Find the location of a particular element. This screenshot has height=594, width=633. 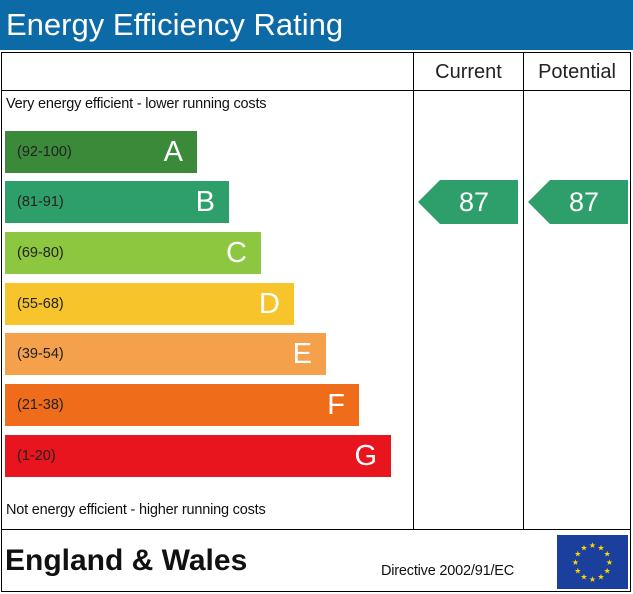

eu-flag-icon: ★ ★ ★ ★ ★ ★ ★ ★ ★ ★ ★ ★ is located at coordinates (592, 562).